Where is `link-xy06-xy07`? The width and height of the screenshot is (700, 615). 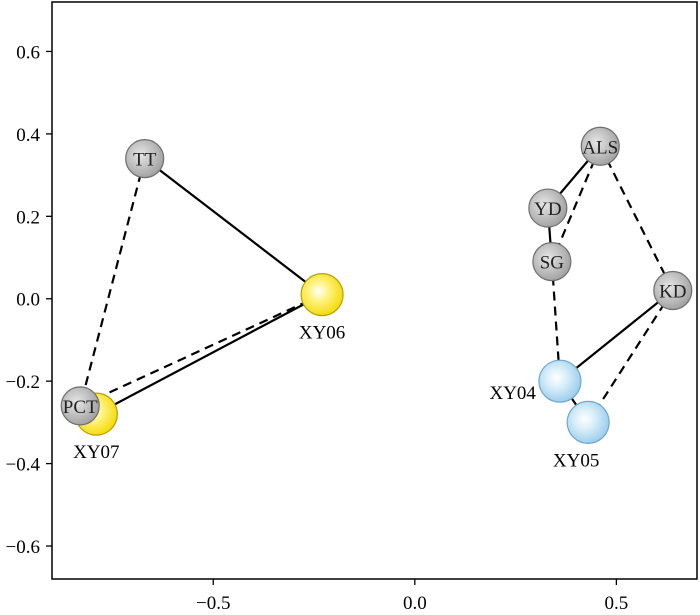
link-xy06-xy07 is located at coordinates (209, 354).